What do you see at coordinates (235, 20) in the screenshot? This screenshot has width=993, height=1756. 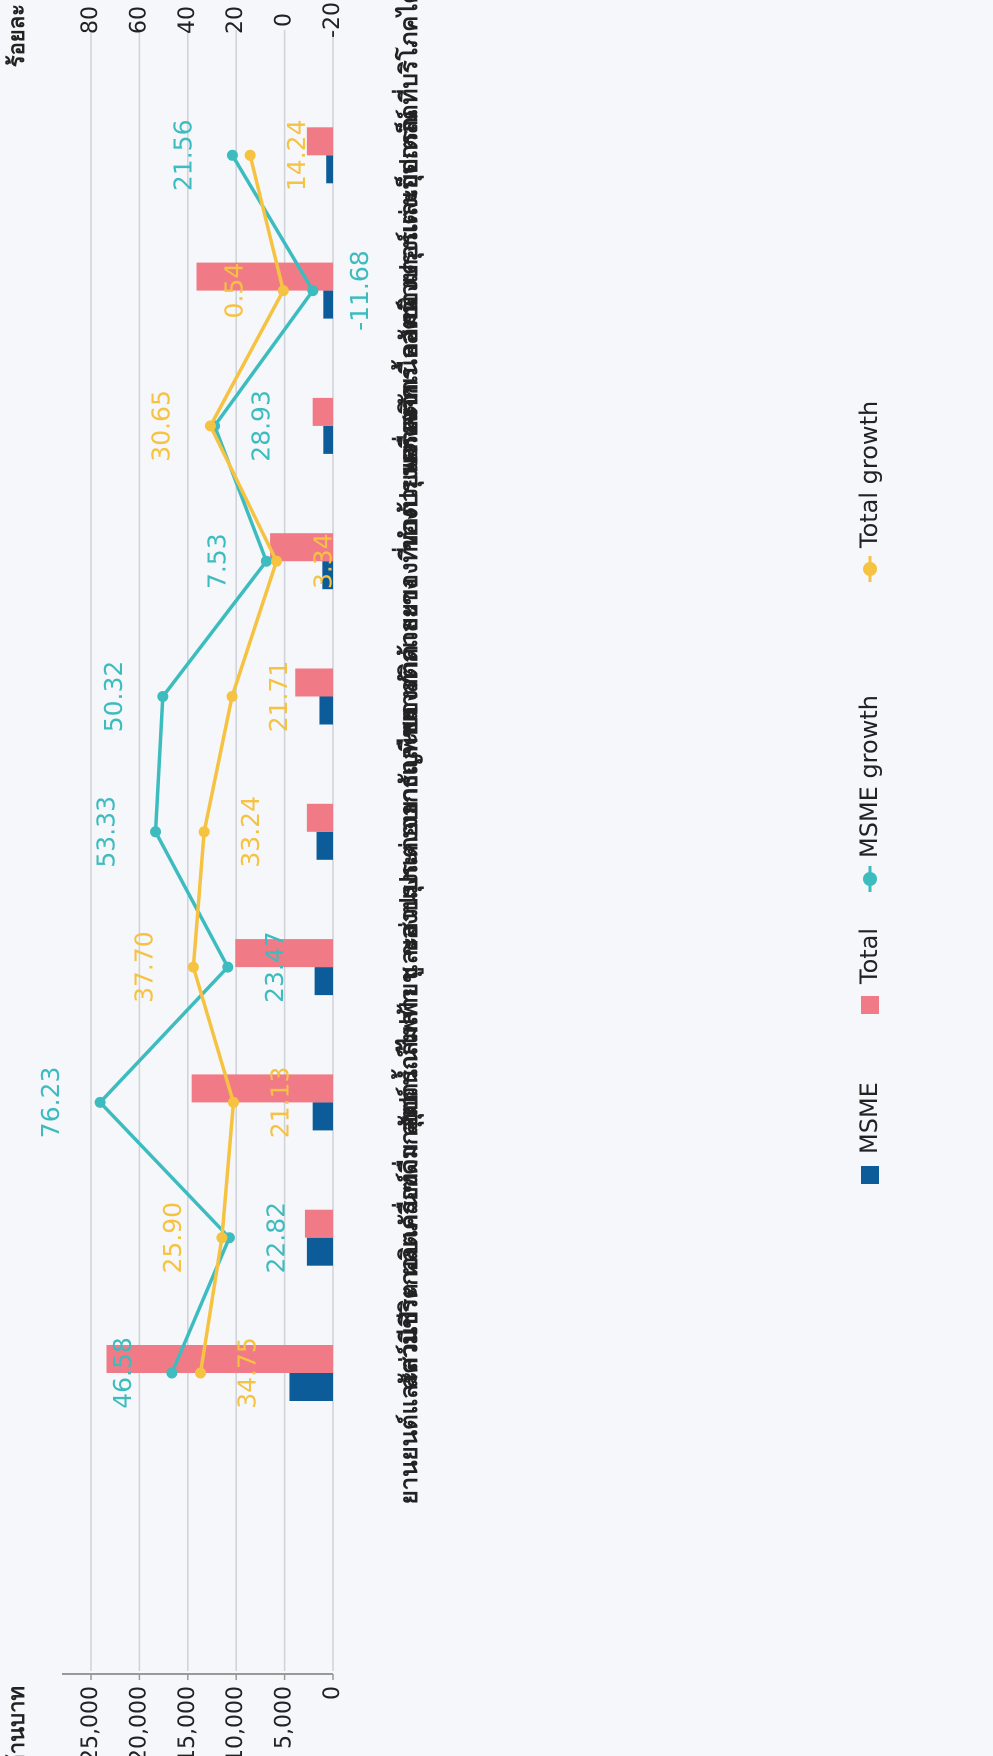 I see `y2-tick-label: 20` at bounding box center [235, 20].